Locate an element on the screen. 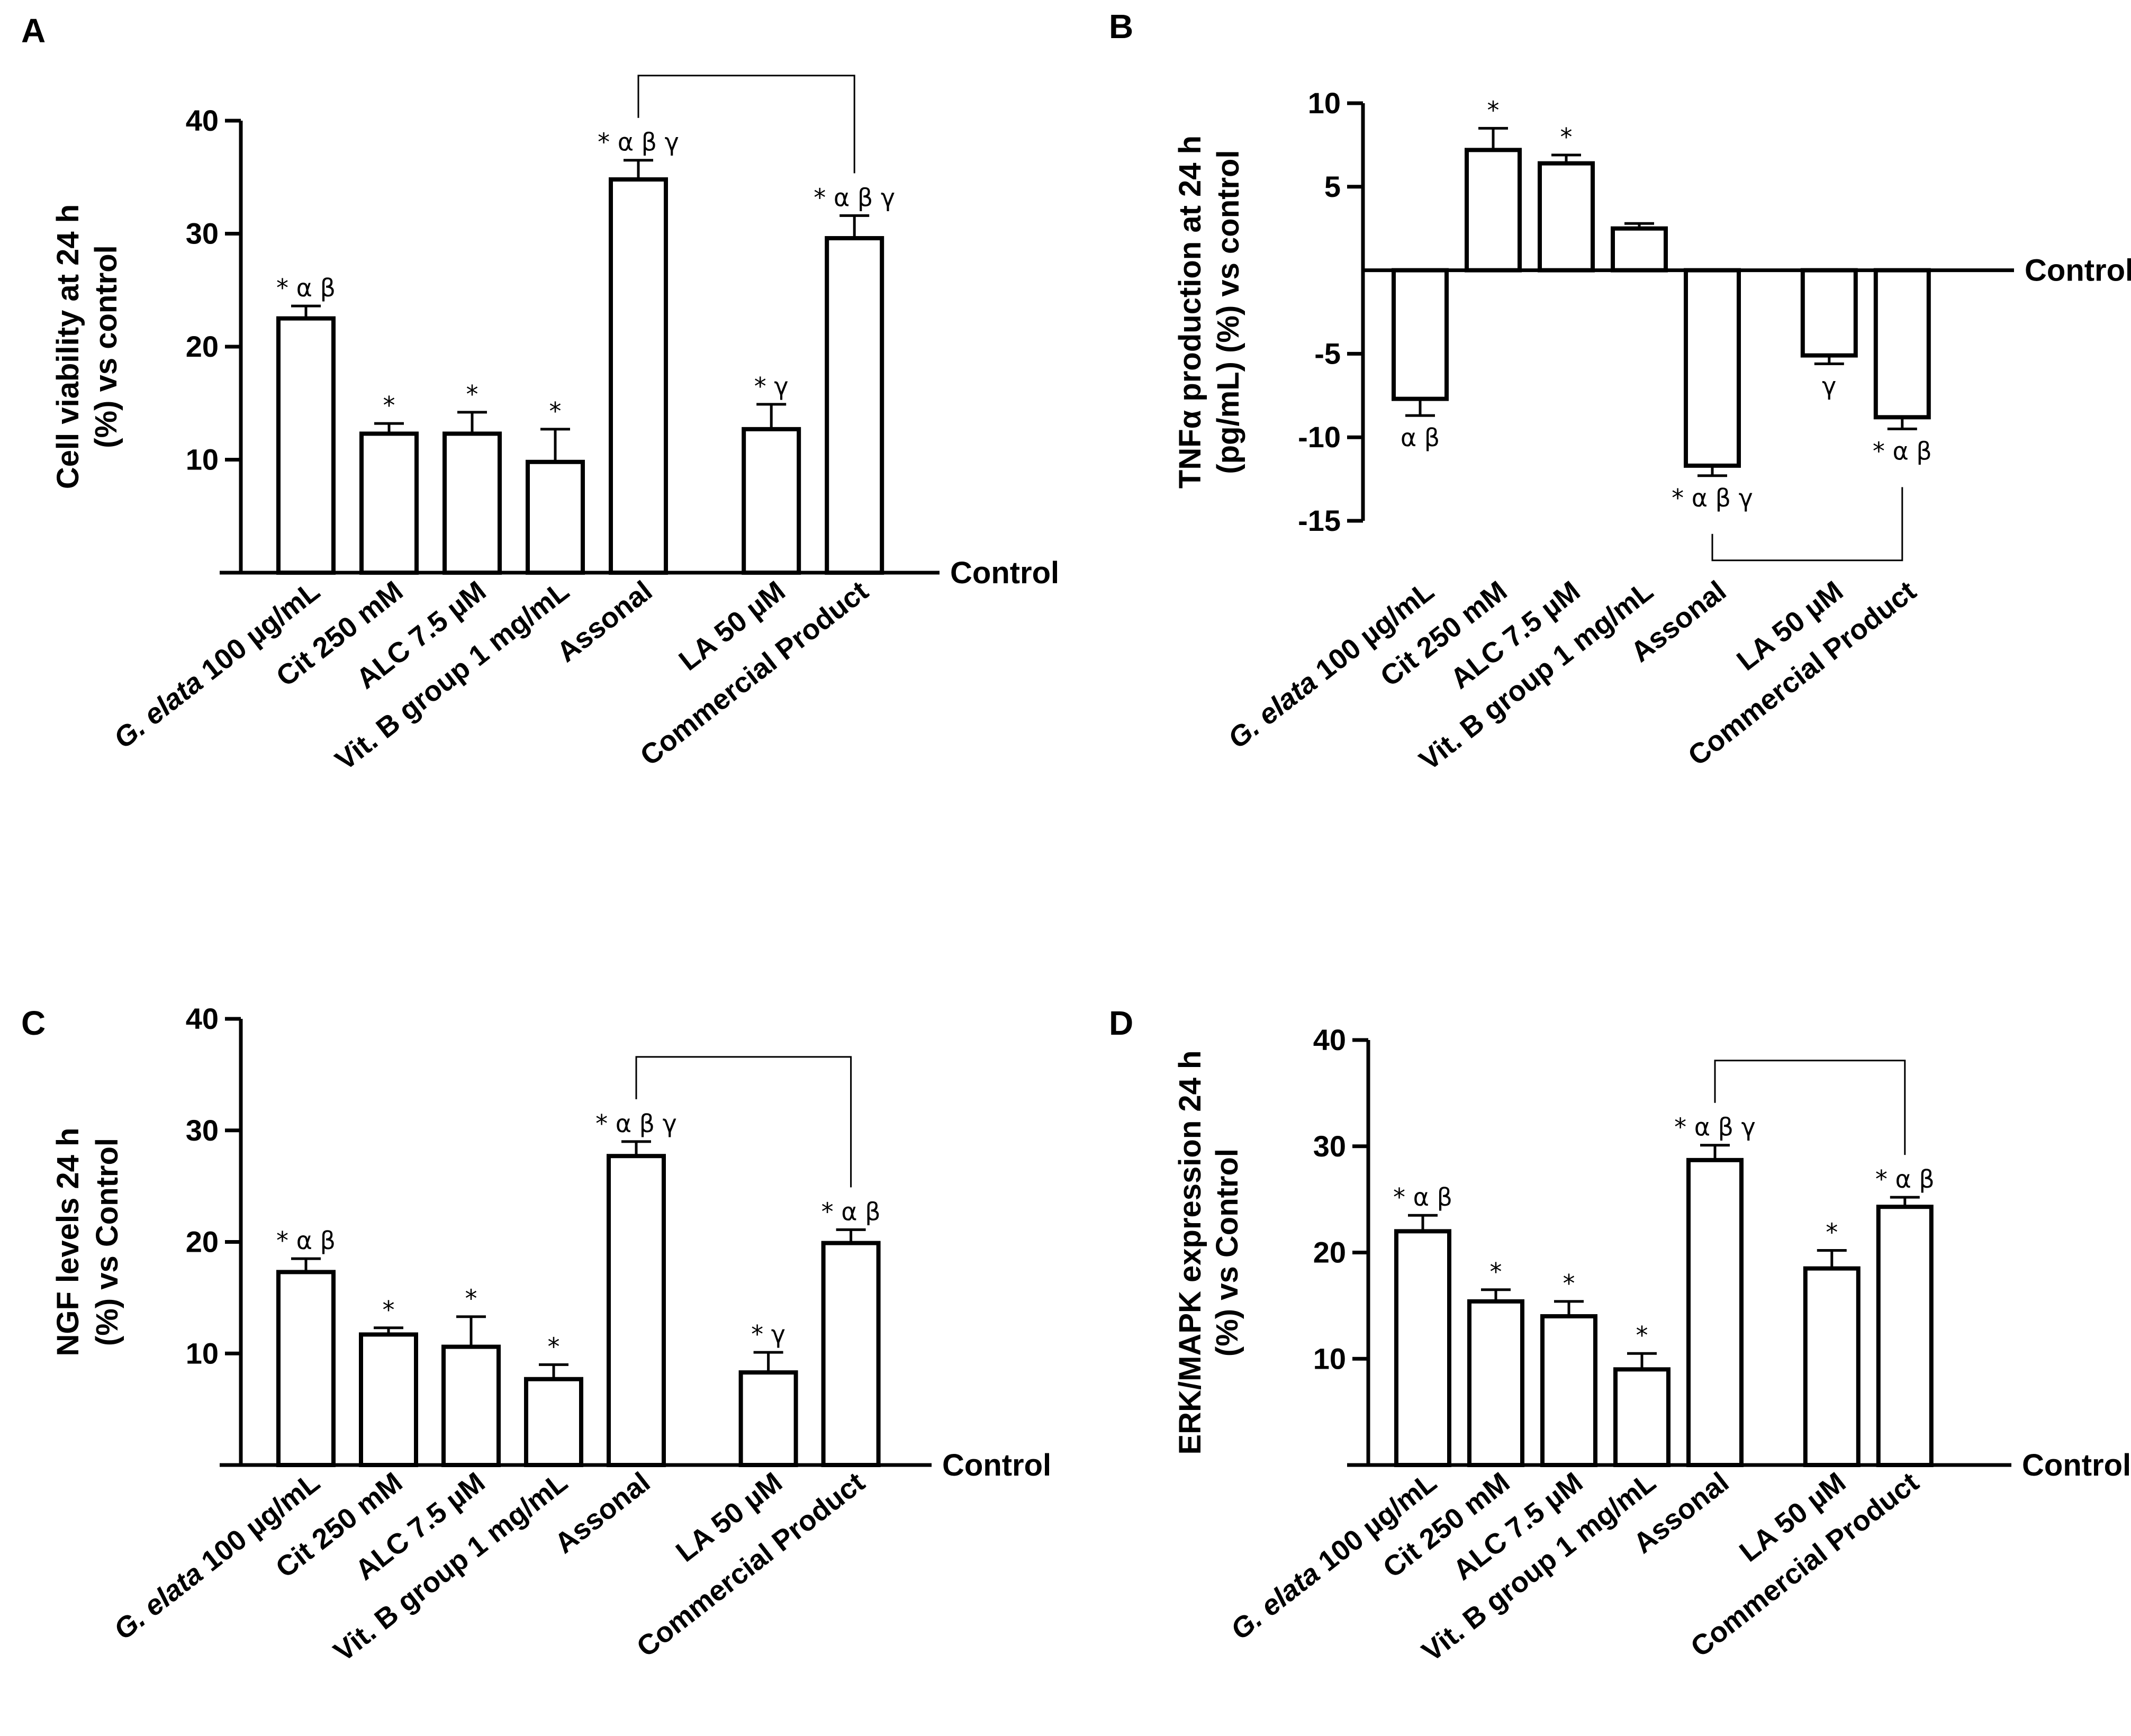 This screenshot has height=1736, width=2131. y-axis-title: (pg/mL) (%) vs control is located at coordinates (1228, 312).